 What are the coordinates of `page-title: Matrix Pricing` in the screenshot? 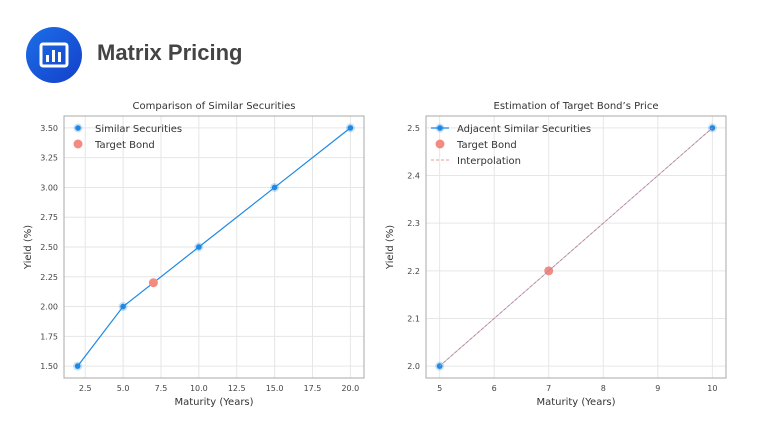 It's located at (170, 52).